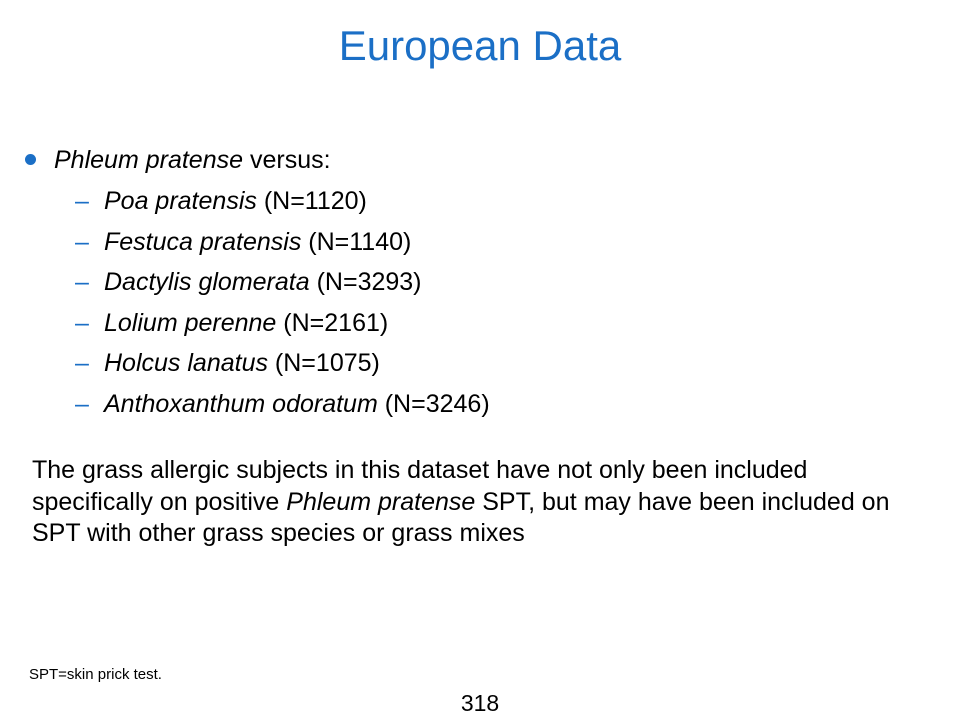 The height and width of the screenshot is (720, 960). Describe the element at coordinates (241, 403) in the screenshot. I see `species-name: Anthoxanthum odoratum` at that location.